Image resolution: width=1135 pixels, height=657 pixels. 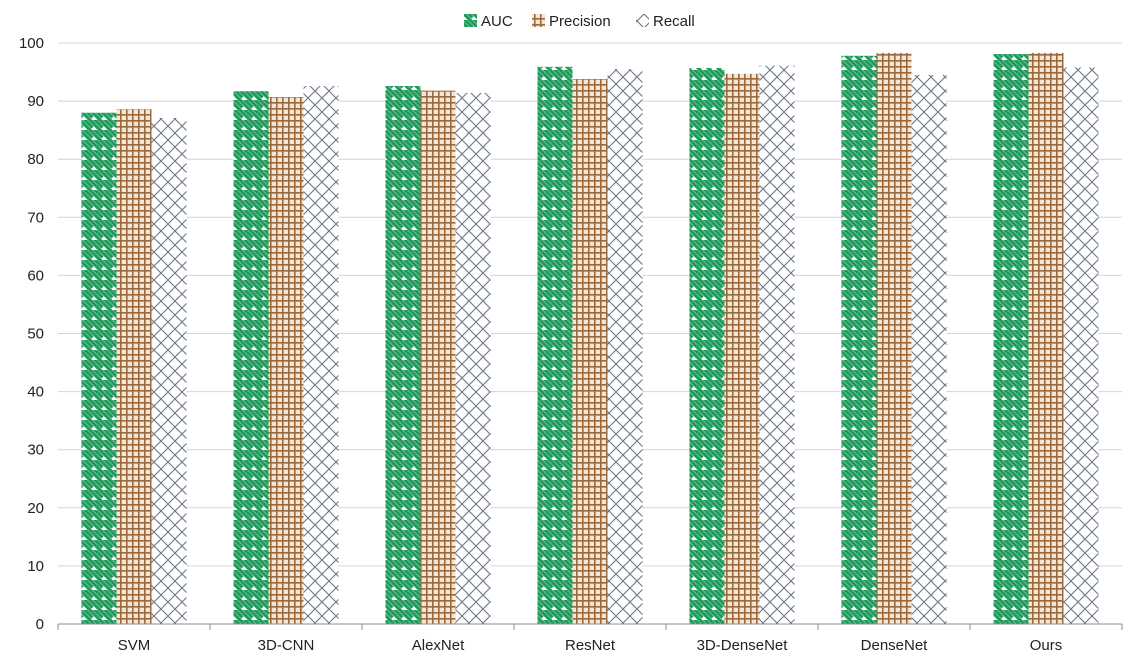 I want to click on legend-item-recall: Recall, so click(x=665, y=21).